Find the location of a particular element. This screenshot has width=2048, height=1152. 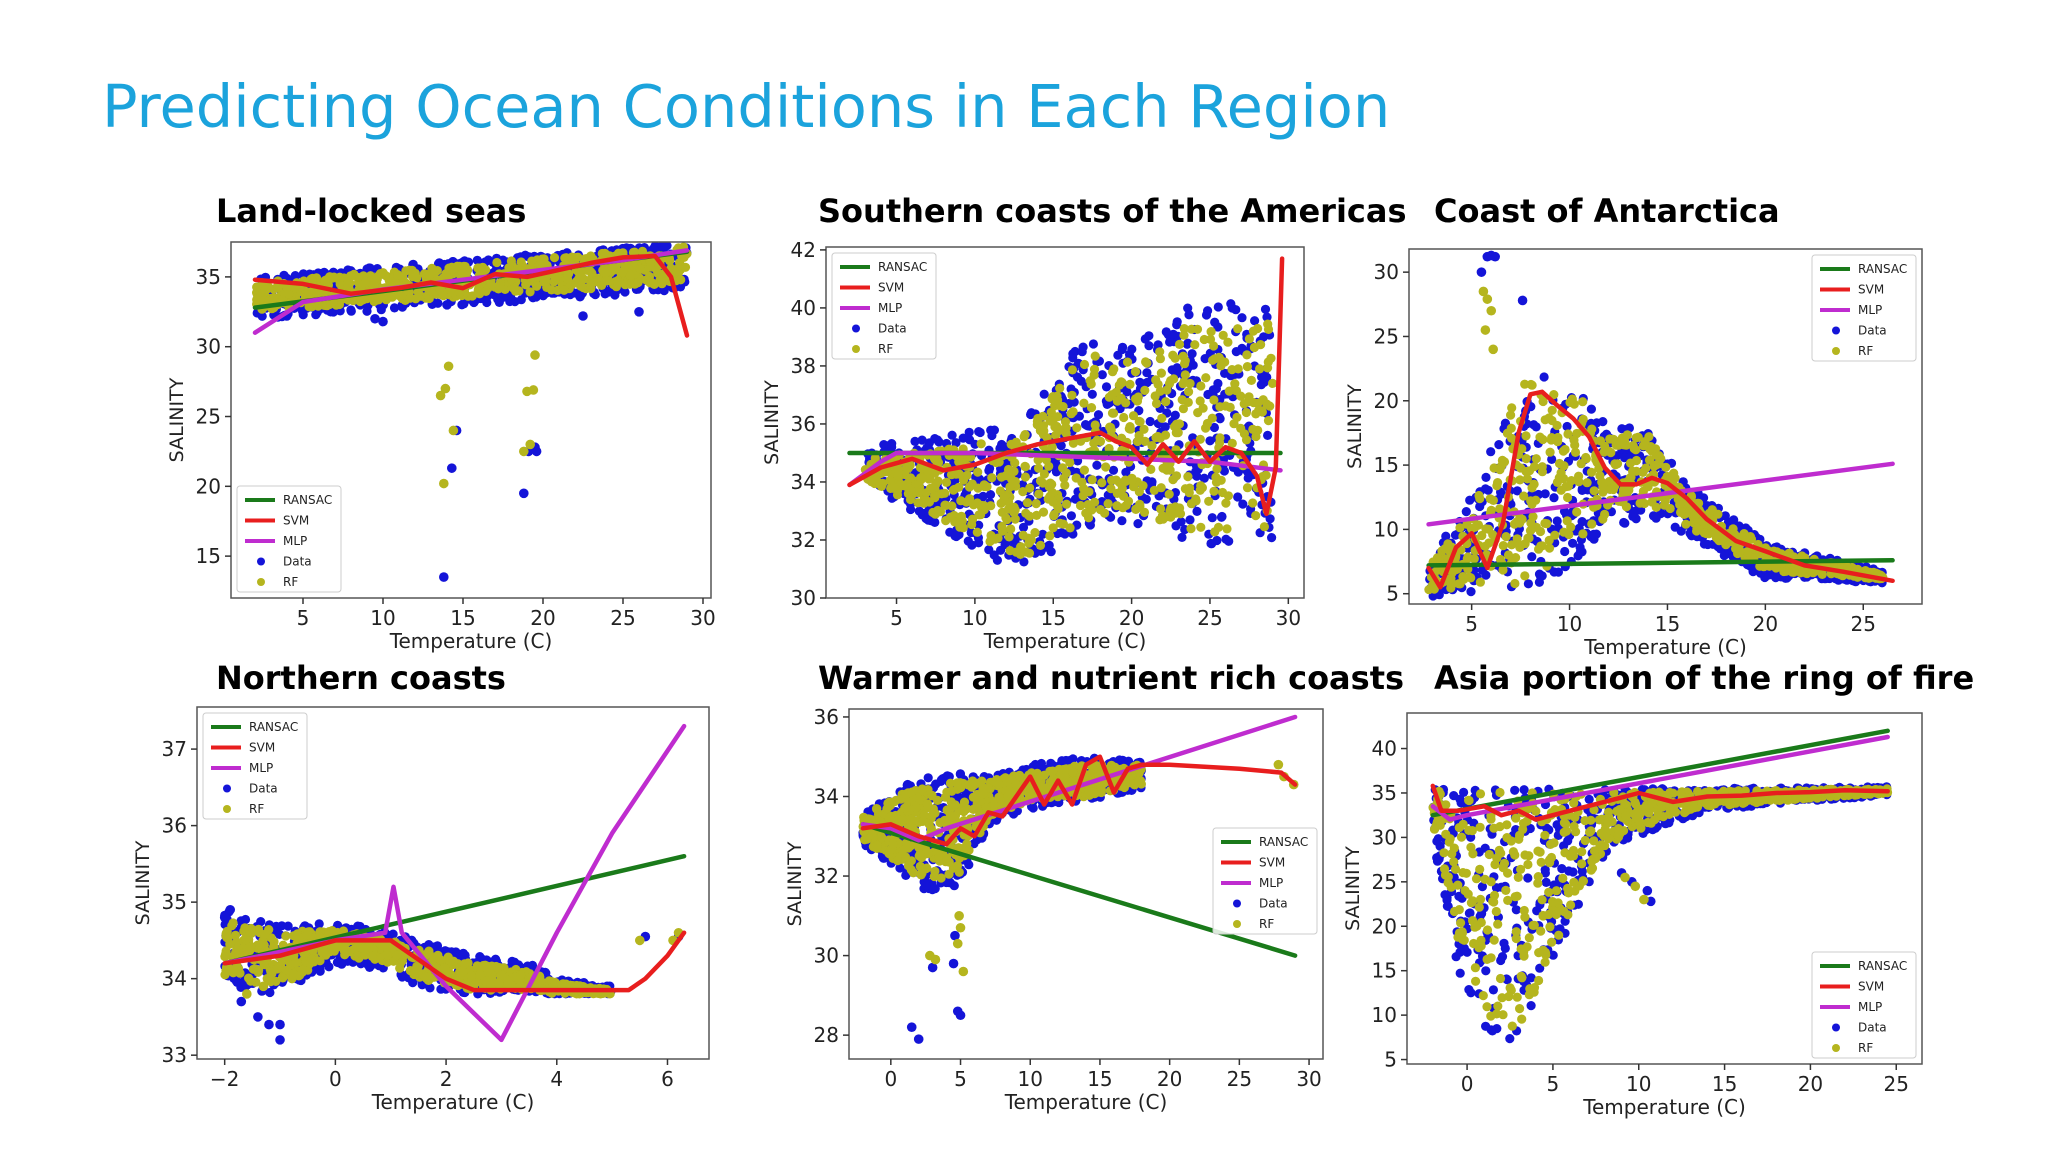

x-tick-label: 20 is located at coordinates (1765, 624).